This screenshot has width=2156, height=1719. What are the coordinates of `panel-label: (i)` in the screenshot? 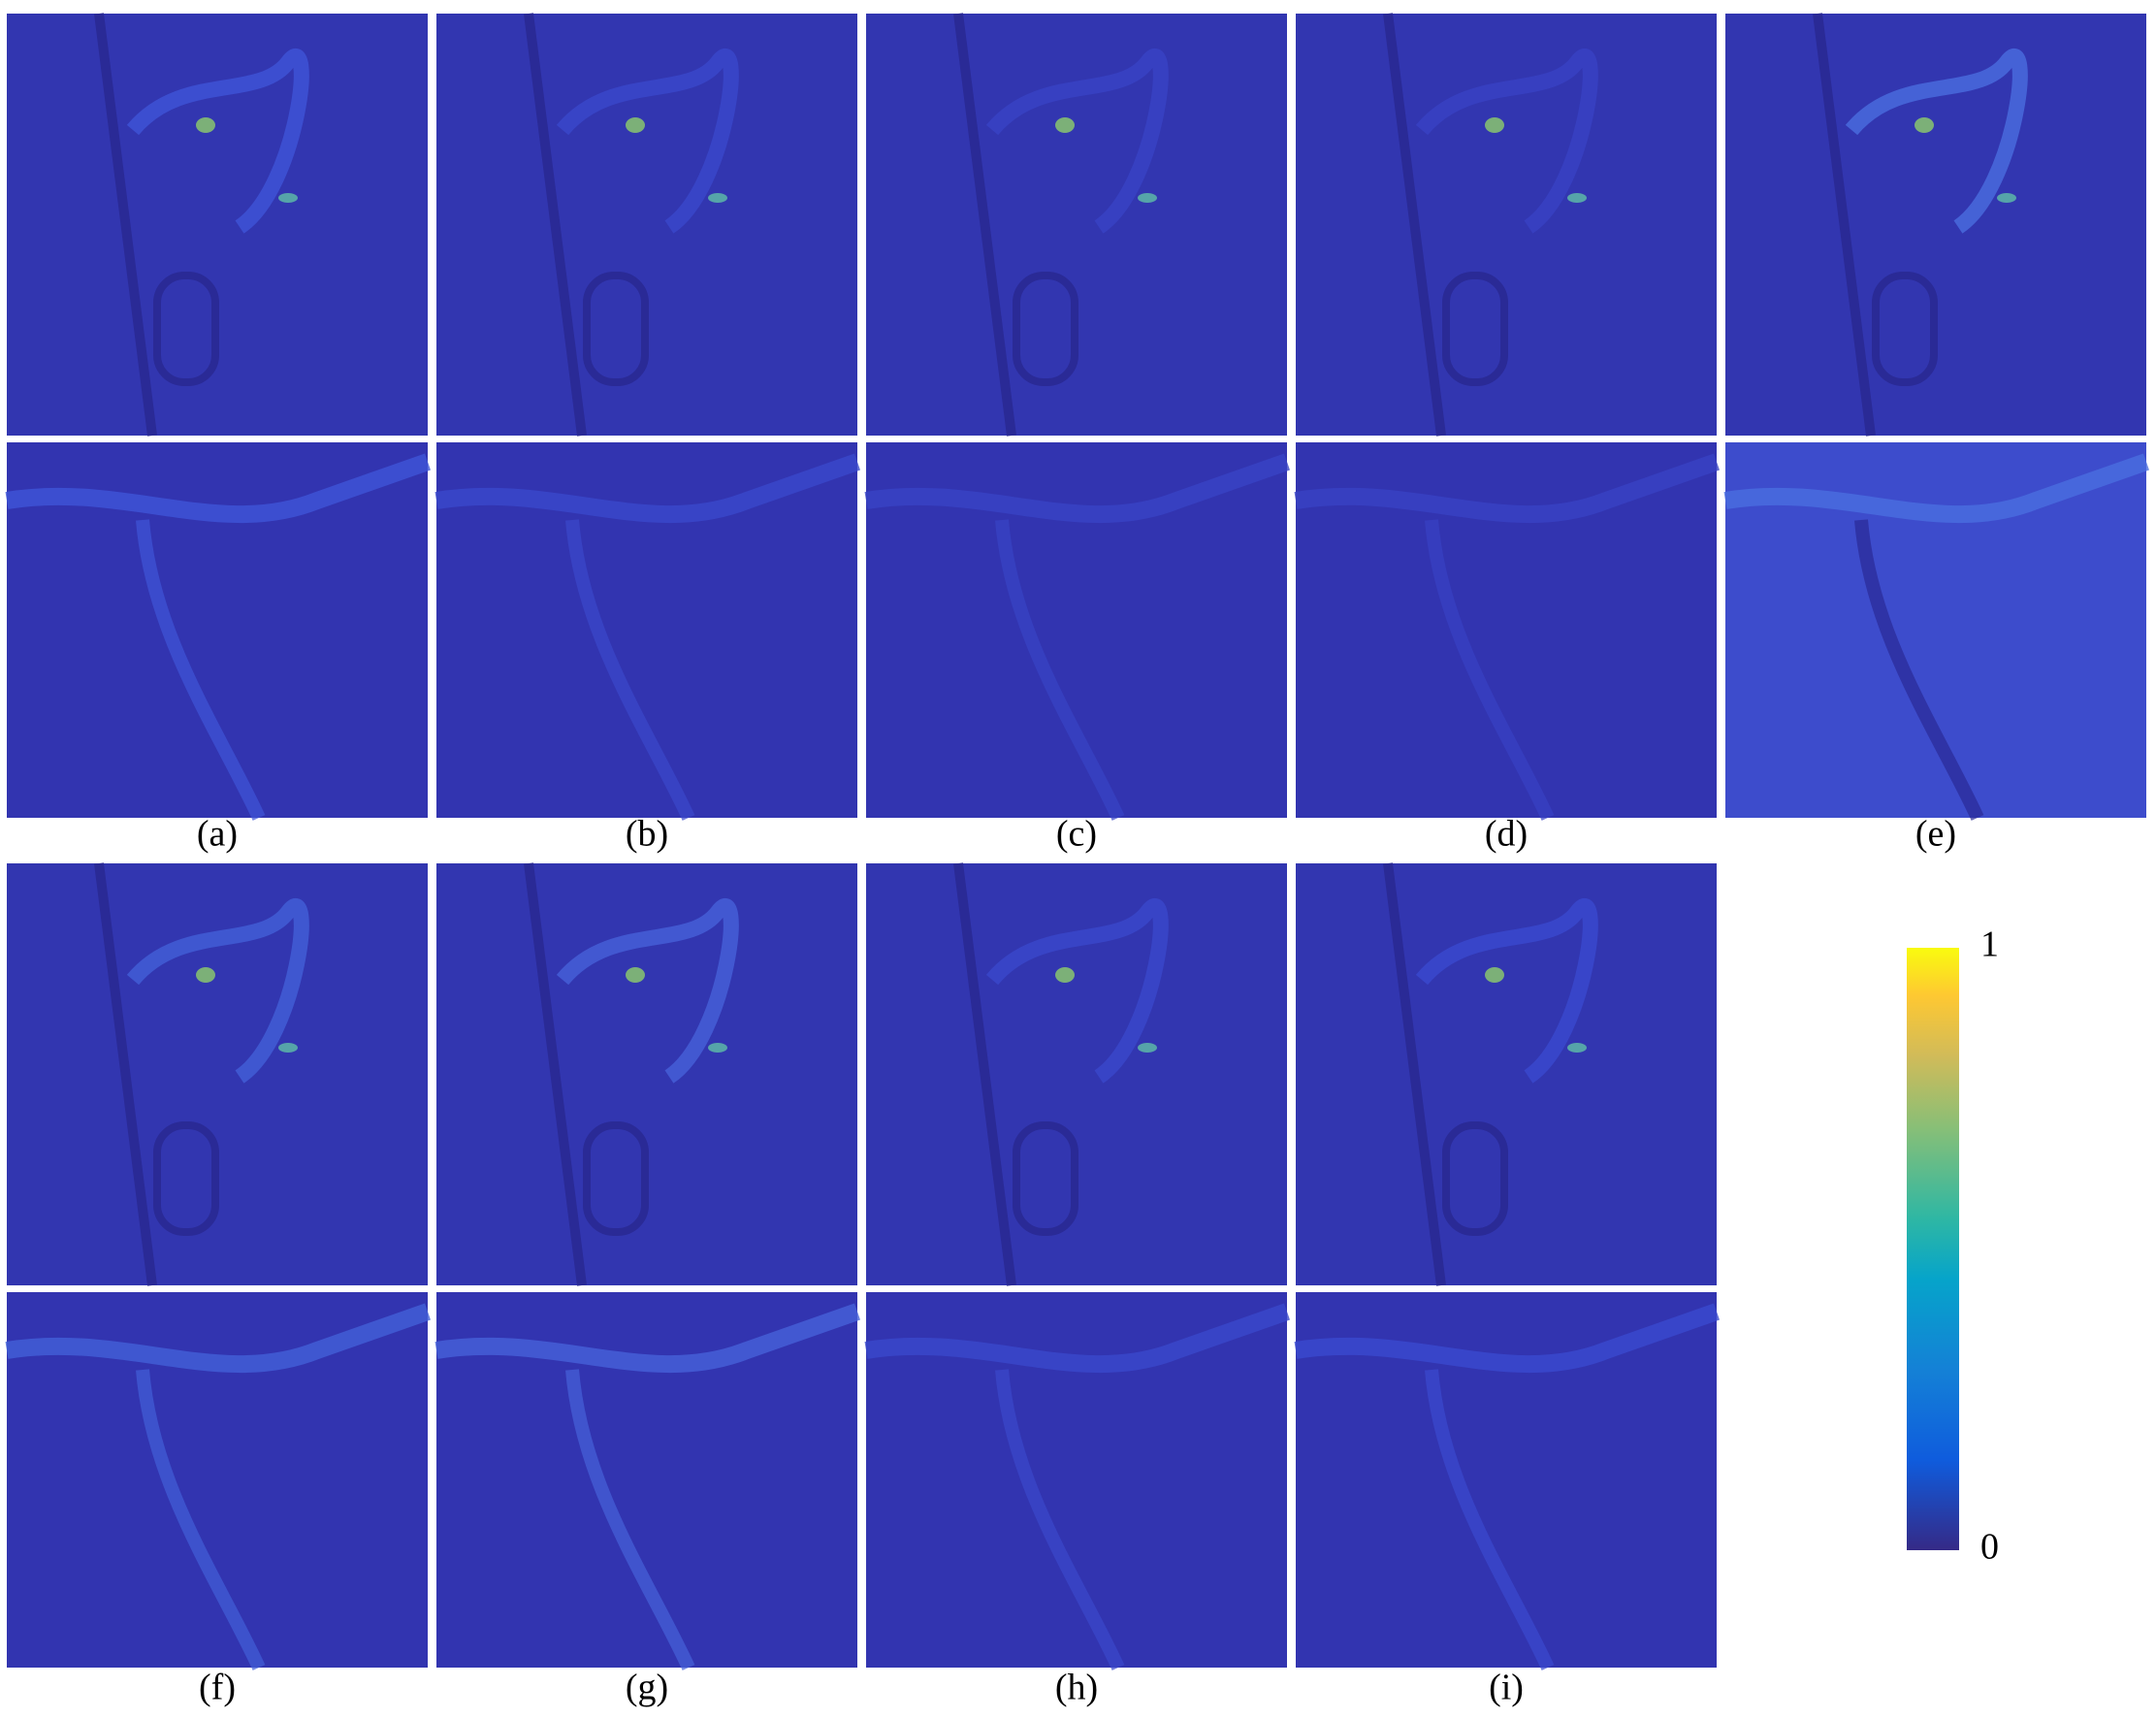 It's located at (1506, 1688).